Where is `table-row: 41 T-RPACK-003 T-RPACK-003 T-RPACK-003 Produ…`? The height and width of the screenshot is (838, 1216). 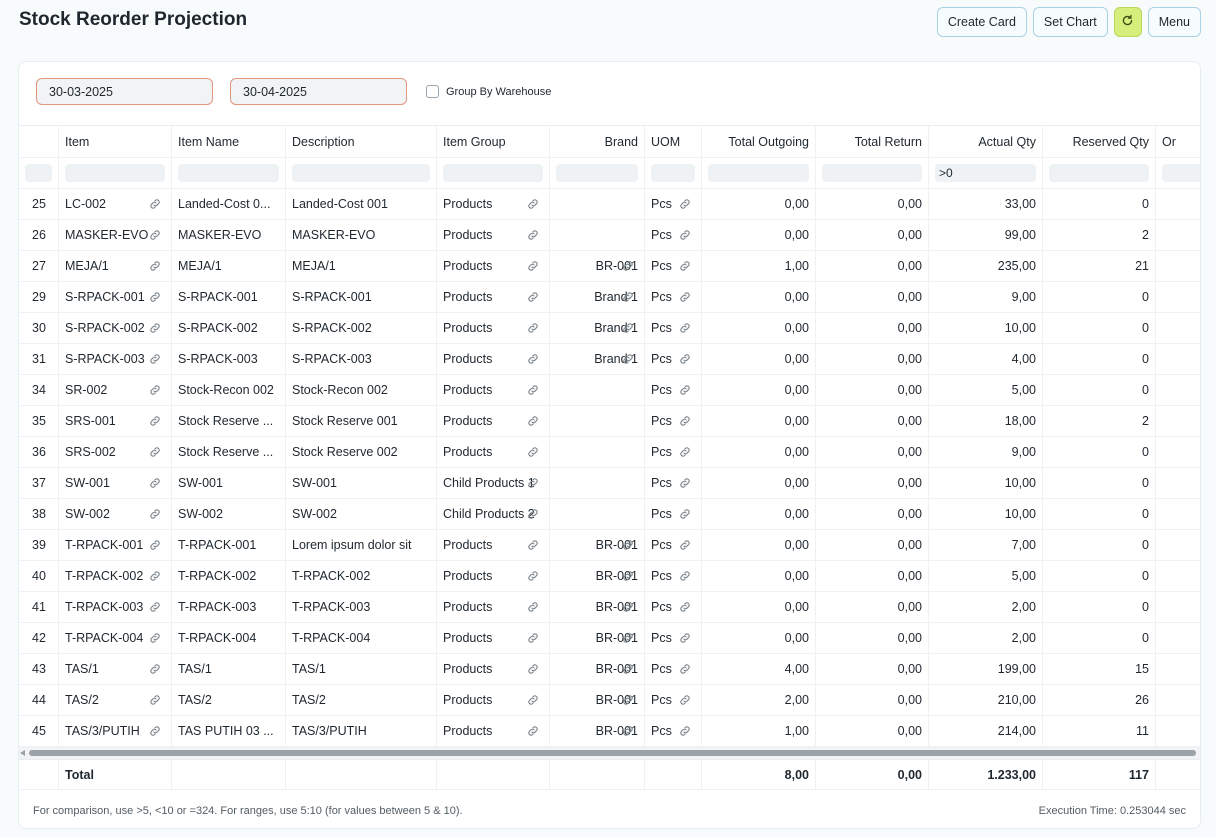 table-row: 41 T-RPACK-003 T-RPACK-003 T-RPACK-003 Produ… is located at coordinates (609, 607).